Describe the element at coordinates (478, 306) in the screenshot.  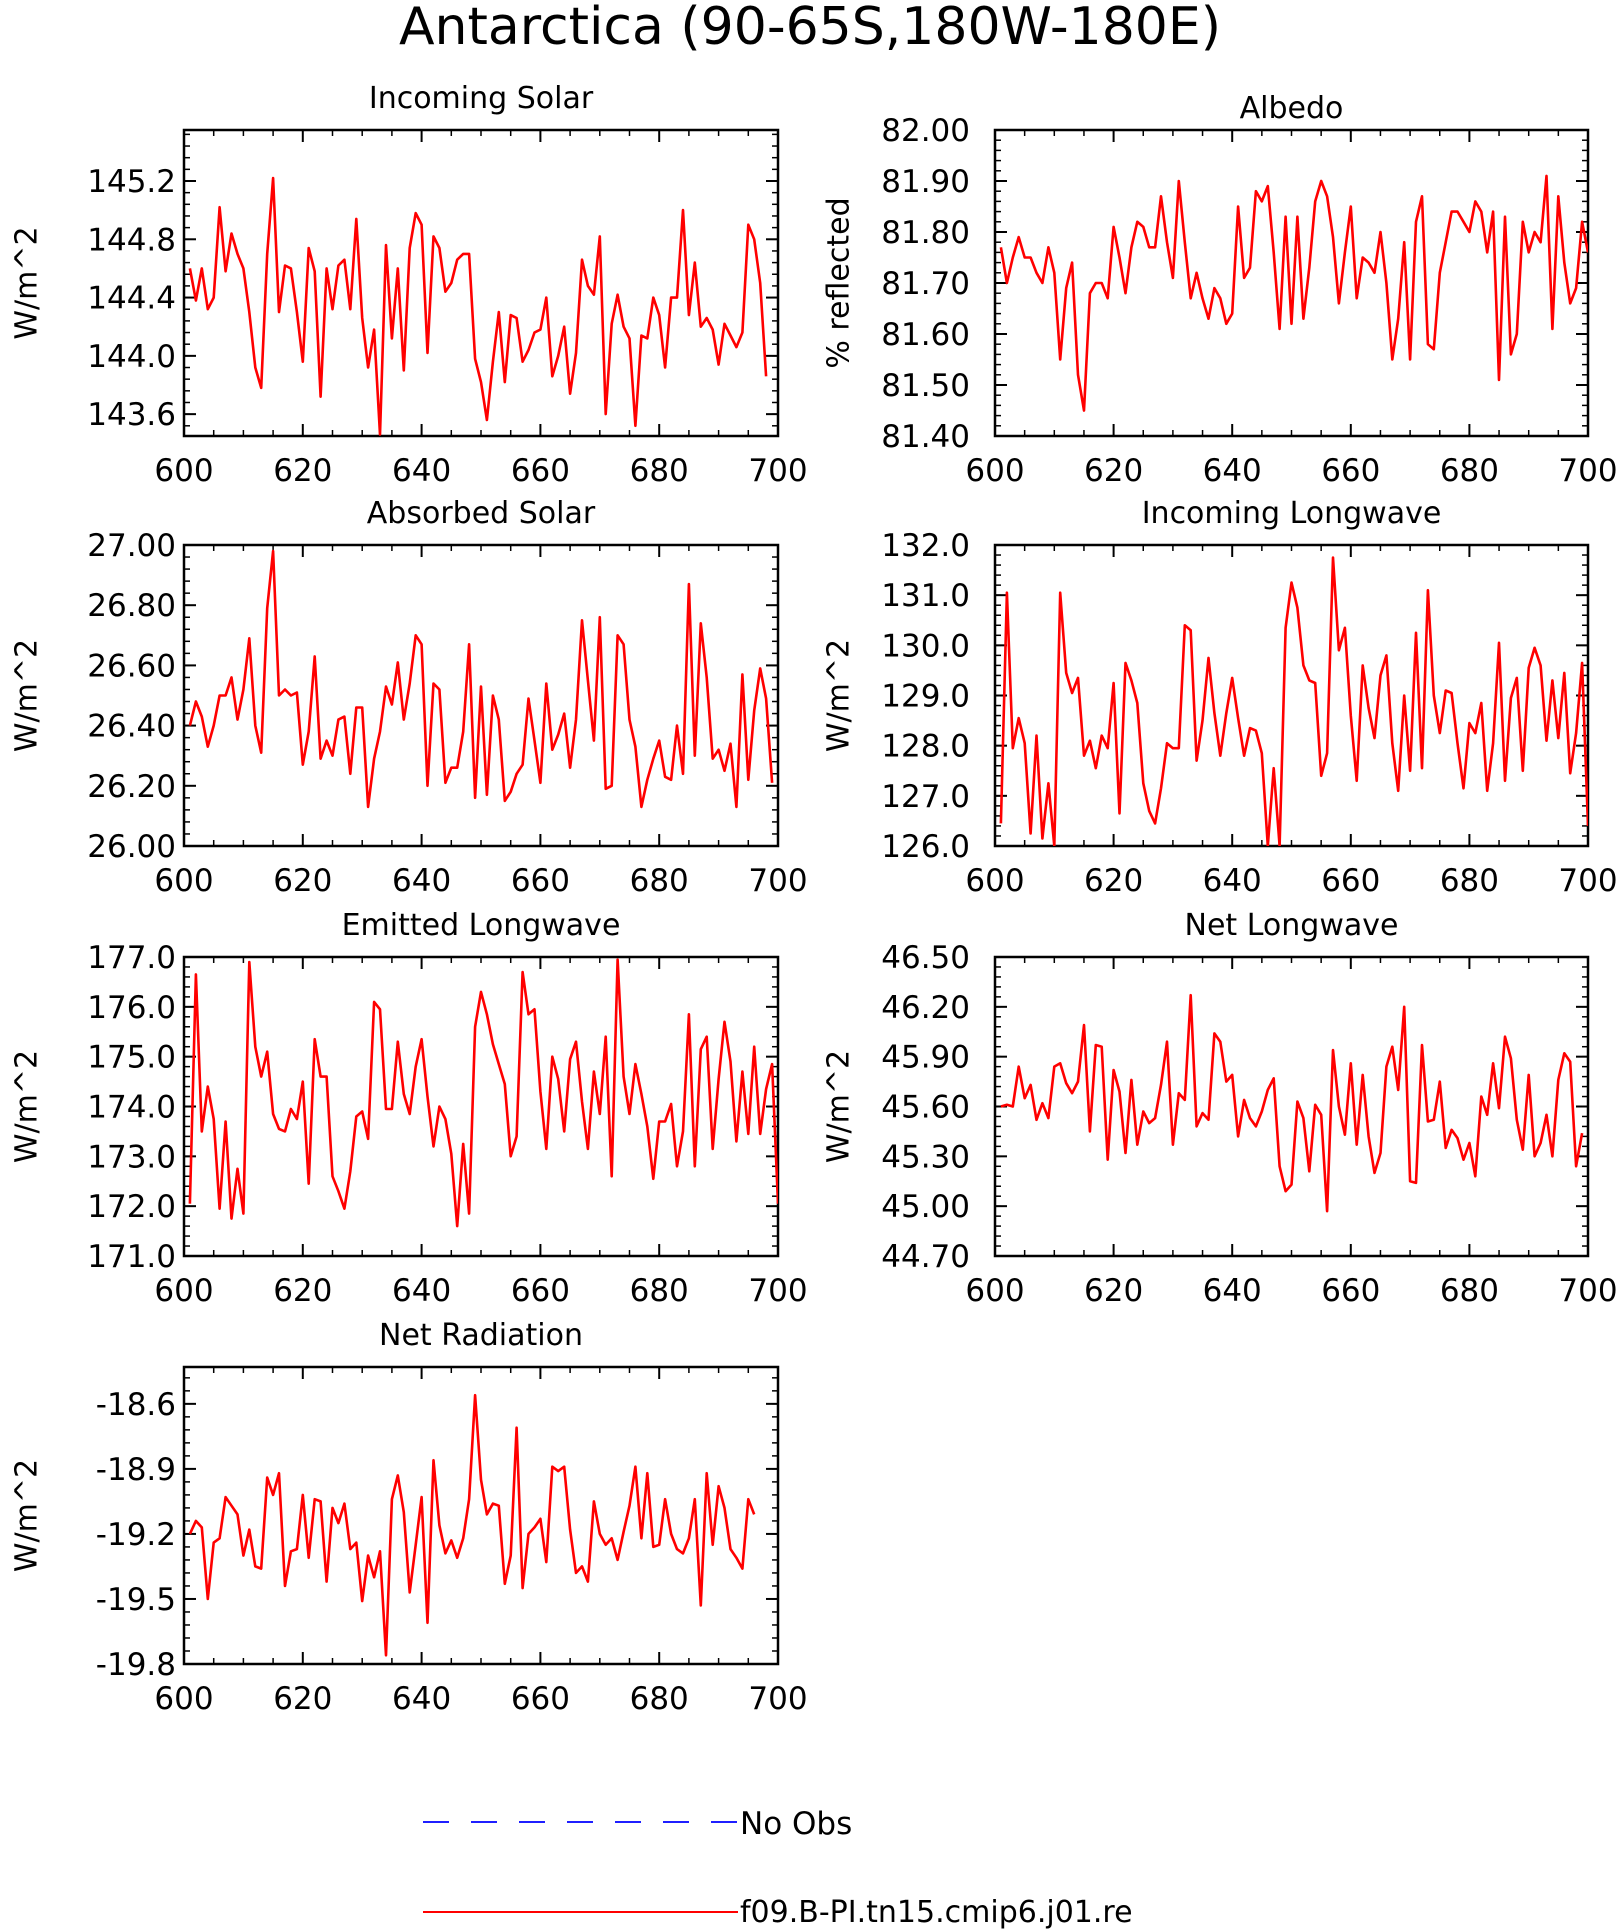
I see `incoming-solar-series-line` at that location.